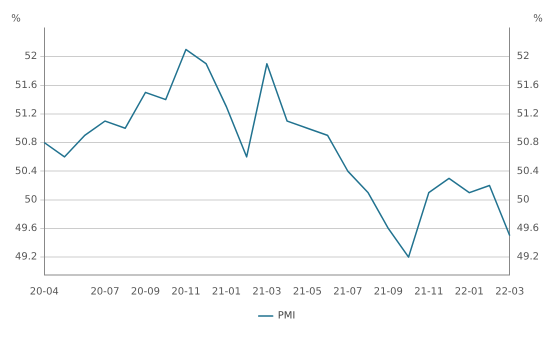 The image size is (554, 339). Describe the element at coordinates (538, 19) in the screenshot. I see `y2-axis-title: %` at that location.